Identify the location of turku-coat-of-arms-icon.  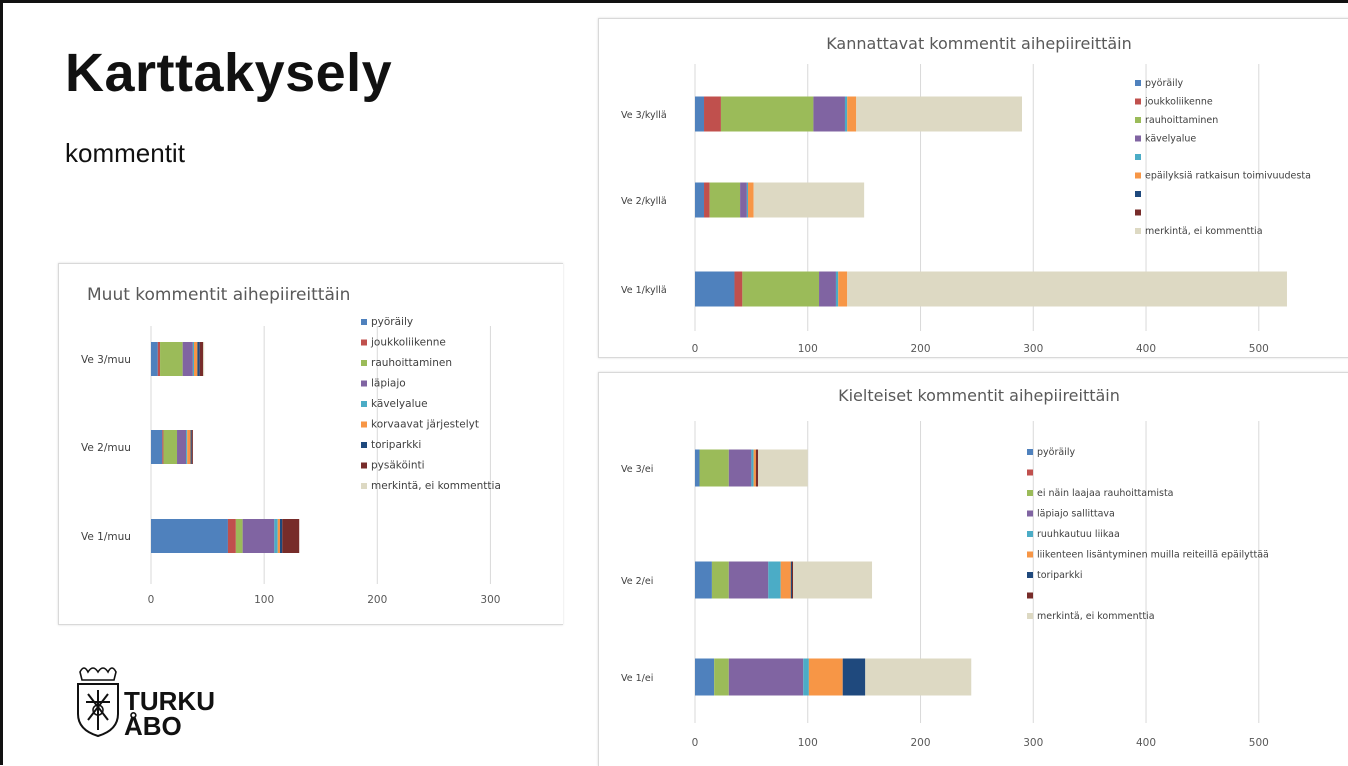
(98, 702).